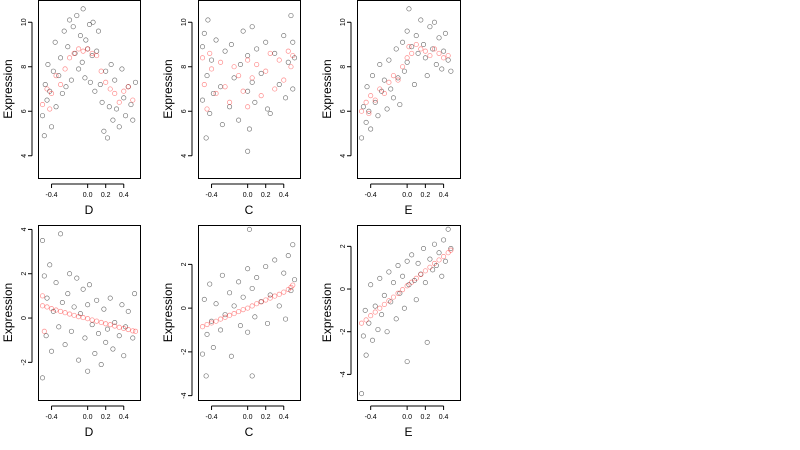  I want to click on y-tick-label: 10, so click(184, 22).